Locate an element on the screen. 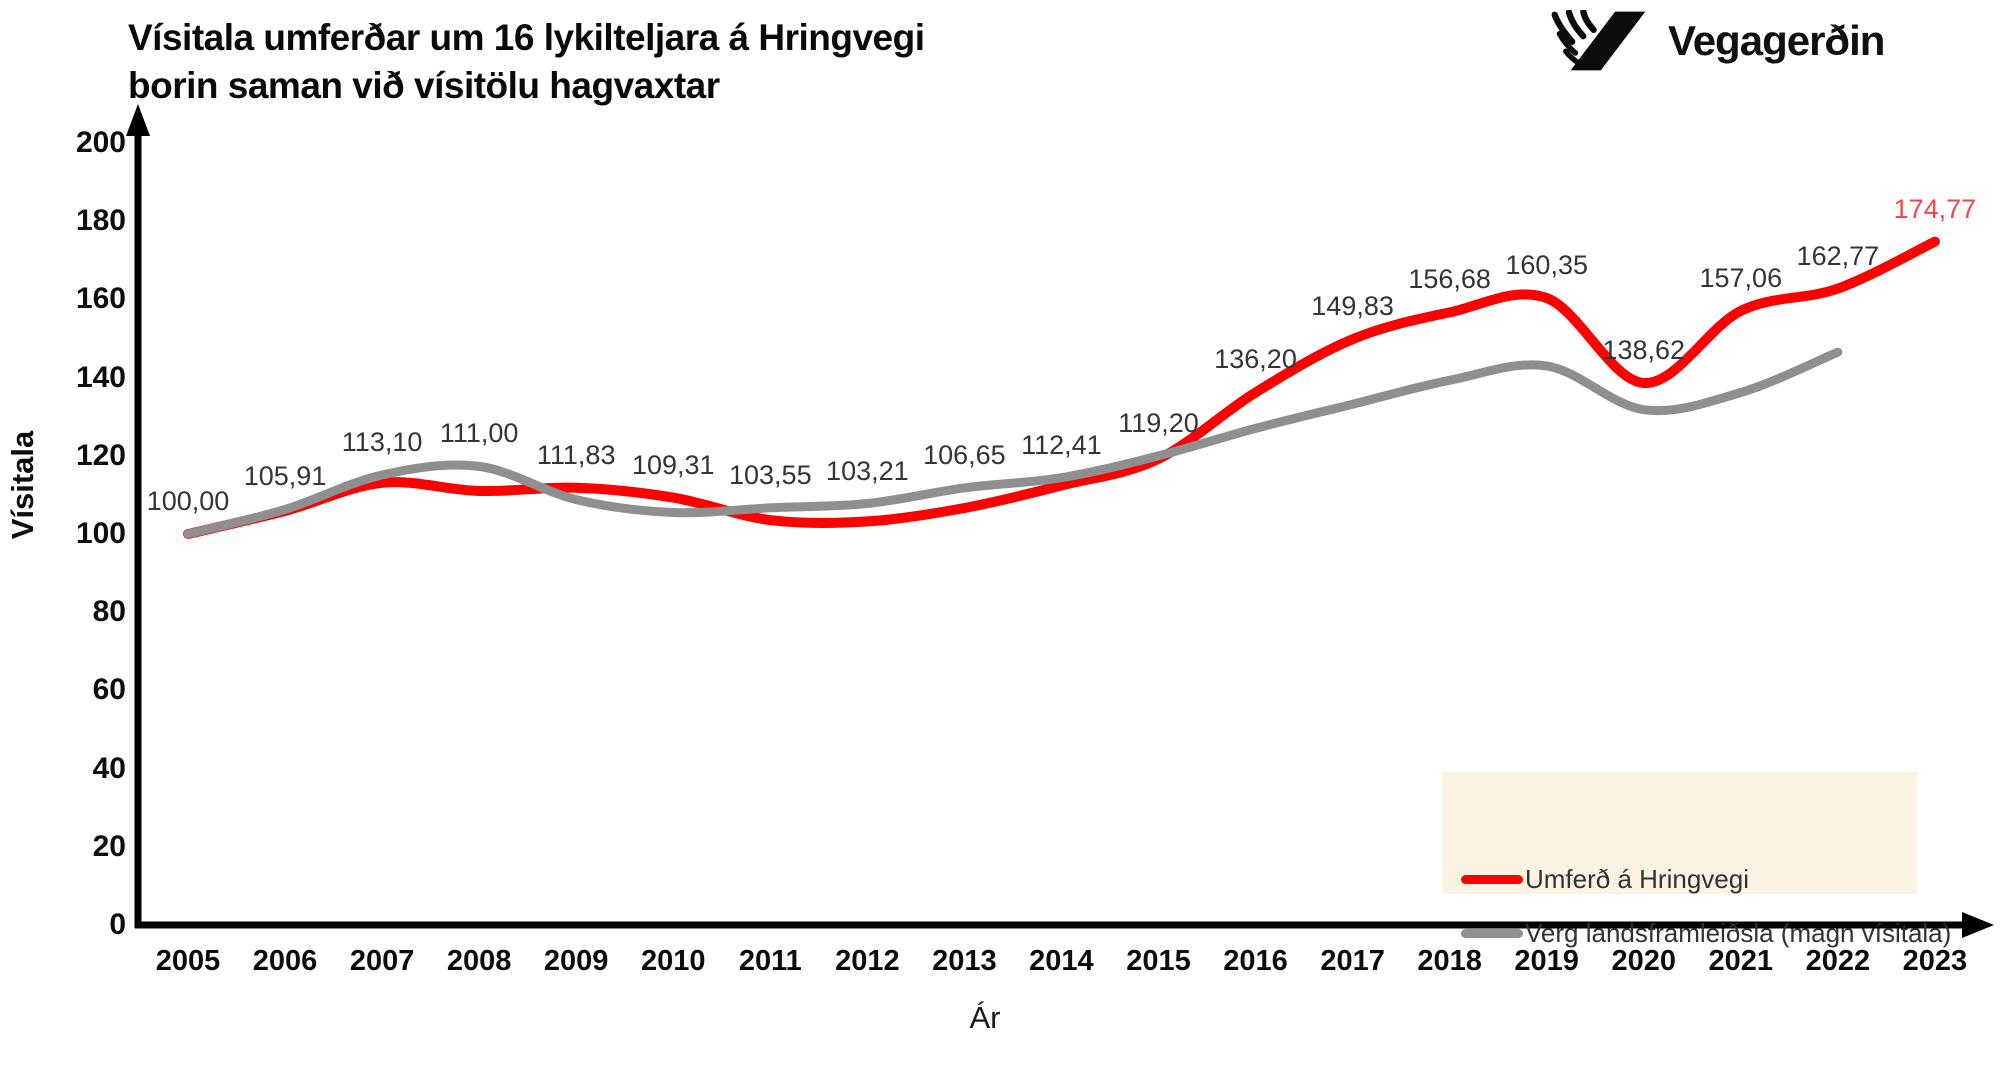 The width and height of the screenshot is (2000, 1079). x-tick-label: 2012 is located at coordinates (867, 961).